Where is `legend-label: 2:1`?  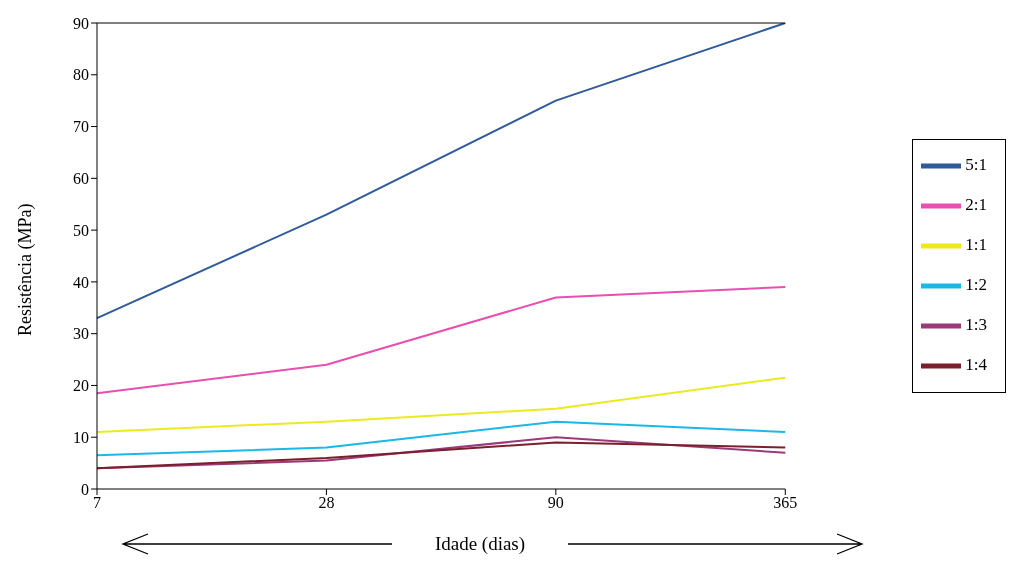
legend-label: 2:1 is located at coordinates (976, 204).